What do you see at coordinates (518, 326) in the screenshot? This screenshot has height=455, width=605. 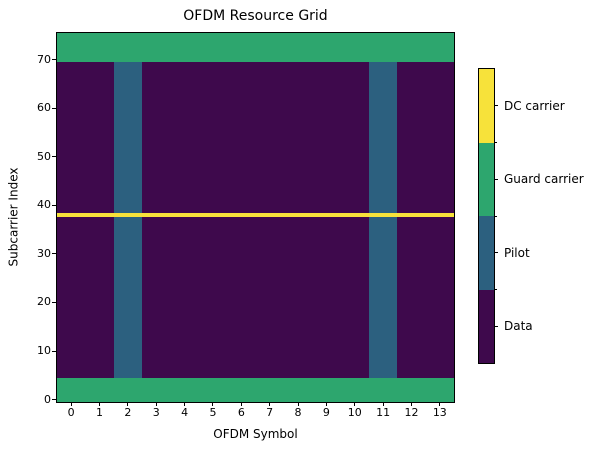 I see `colorbar-label: Data` at bounding box center [518, 326].